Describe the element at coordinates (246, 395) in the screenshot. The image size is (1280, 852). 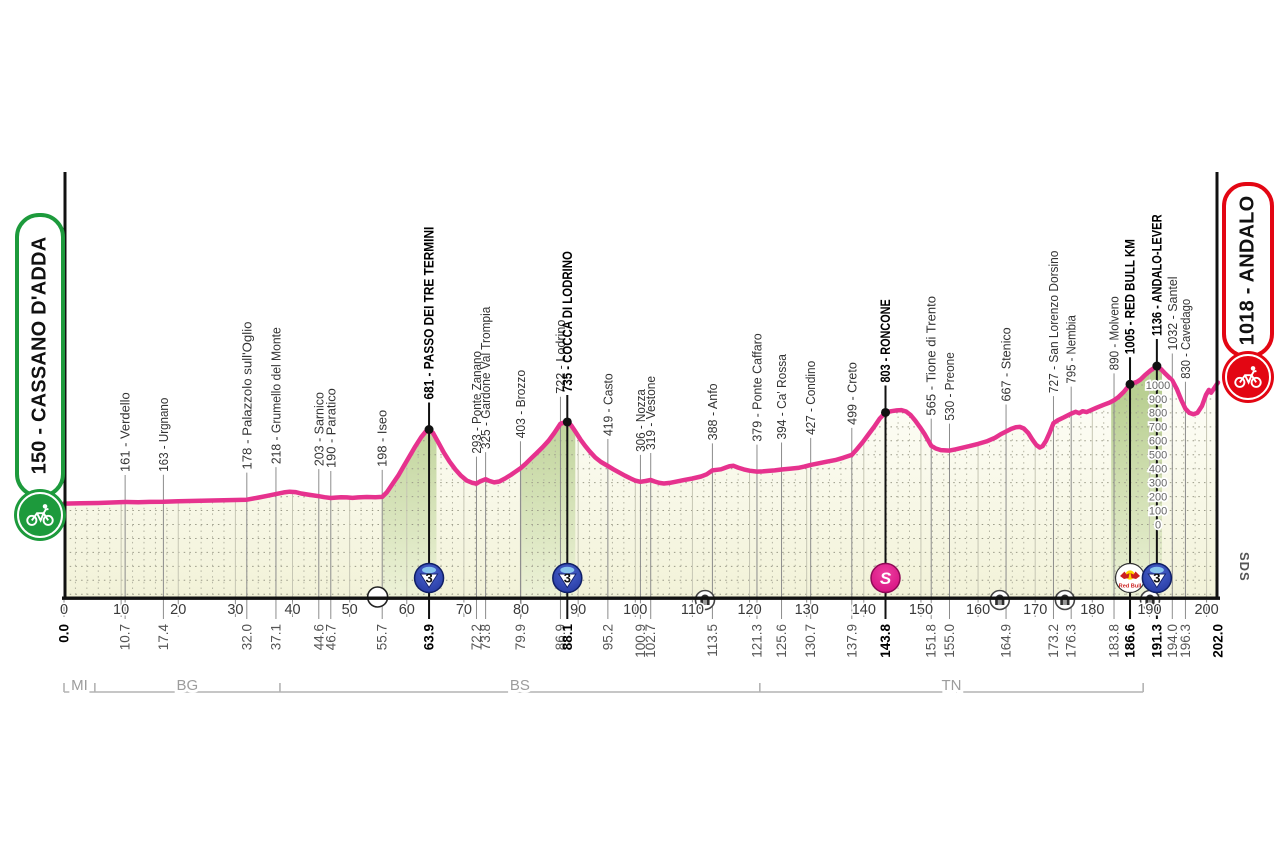
I see `waypoint-label: 178 - Palazzolo sull'Oglio` at that location.